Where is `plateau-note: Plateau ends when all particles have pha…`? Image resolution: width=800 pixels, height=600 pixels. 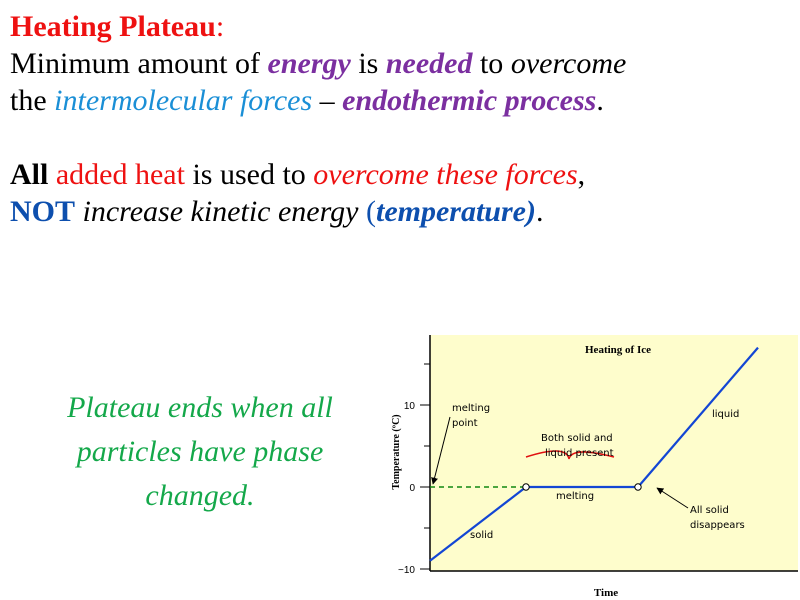
plateau-note: Plateau ends when all particles have pha… is located at coordinates (200, 452).